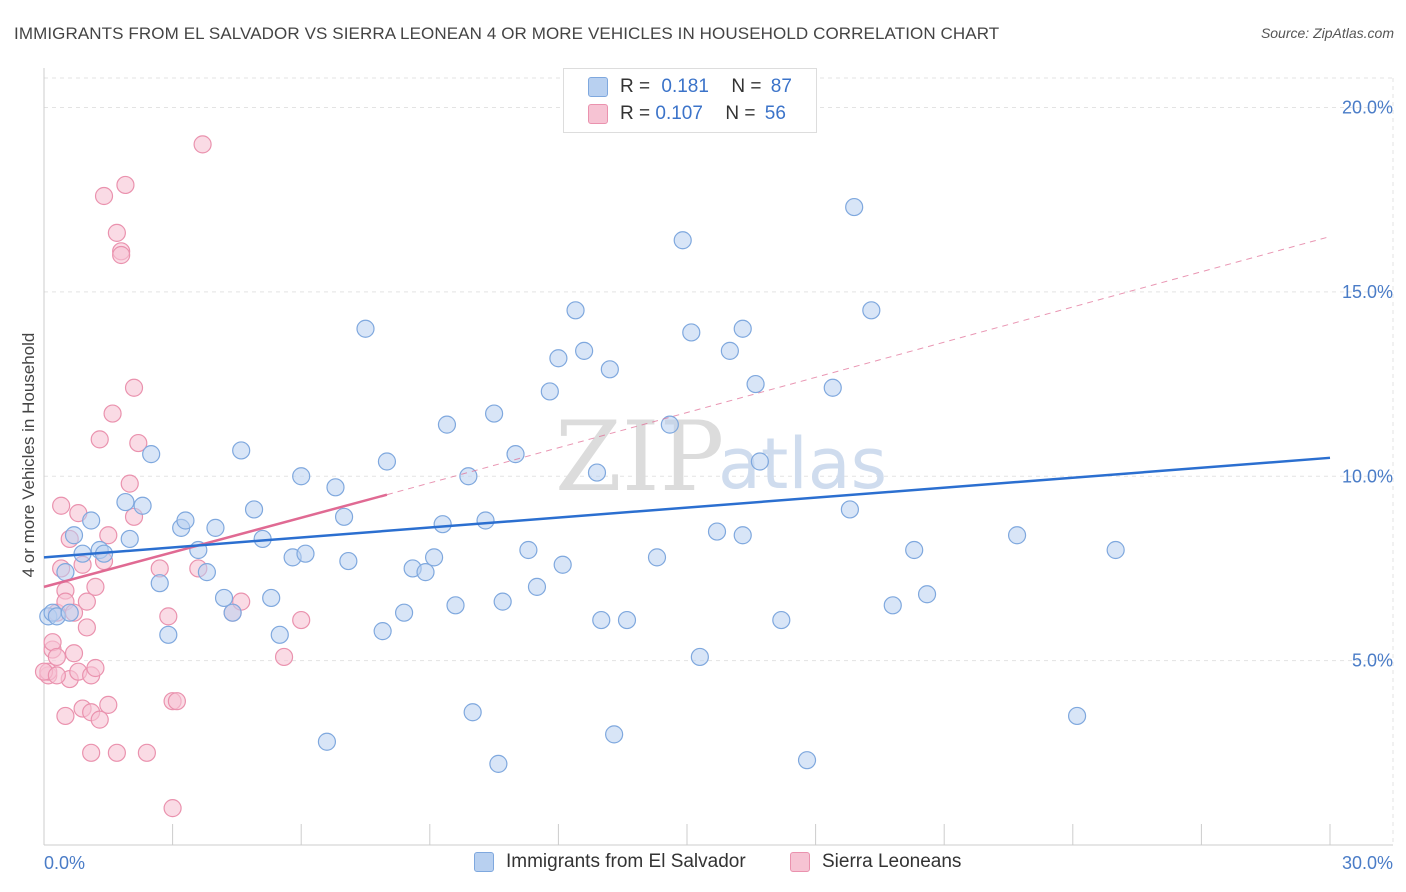  I want to click on bottom-legend-sierra-leoneans: Sierra Leoneans, so click(875, 862).